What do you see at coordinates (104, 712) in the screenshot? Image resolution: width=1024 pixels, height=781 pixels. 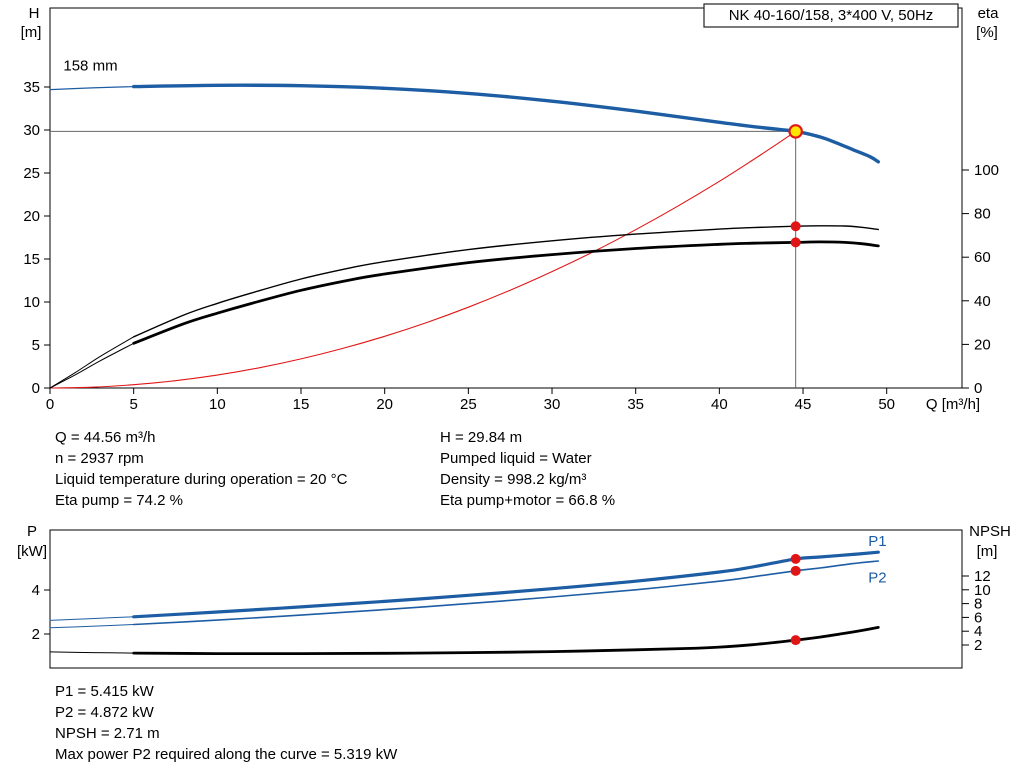 I see `info-line-p2: P2 = 4.872 kW` at bounding box center [104, 712].